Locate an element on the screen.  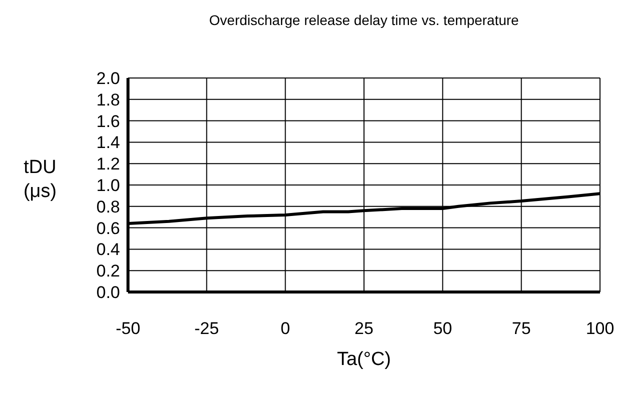
x-tick-label: 50 is located at coordinates (442, 328).